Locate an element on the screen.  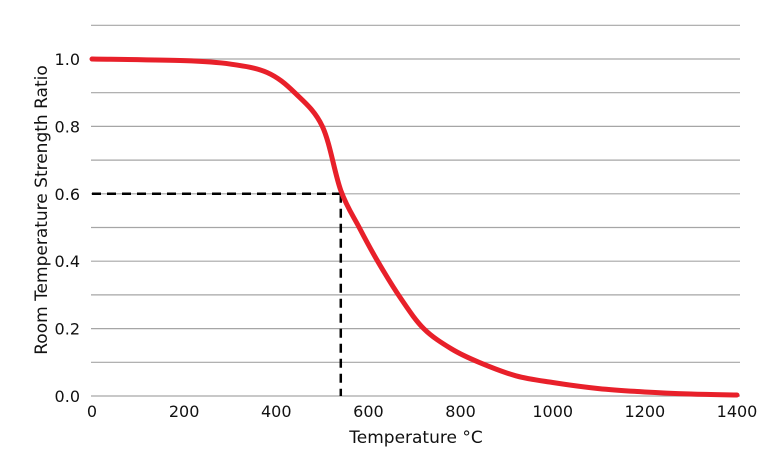
x-tick-label: 1000 is located at coordinates (552, 411).